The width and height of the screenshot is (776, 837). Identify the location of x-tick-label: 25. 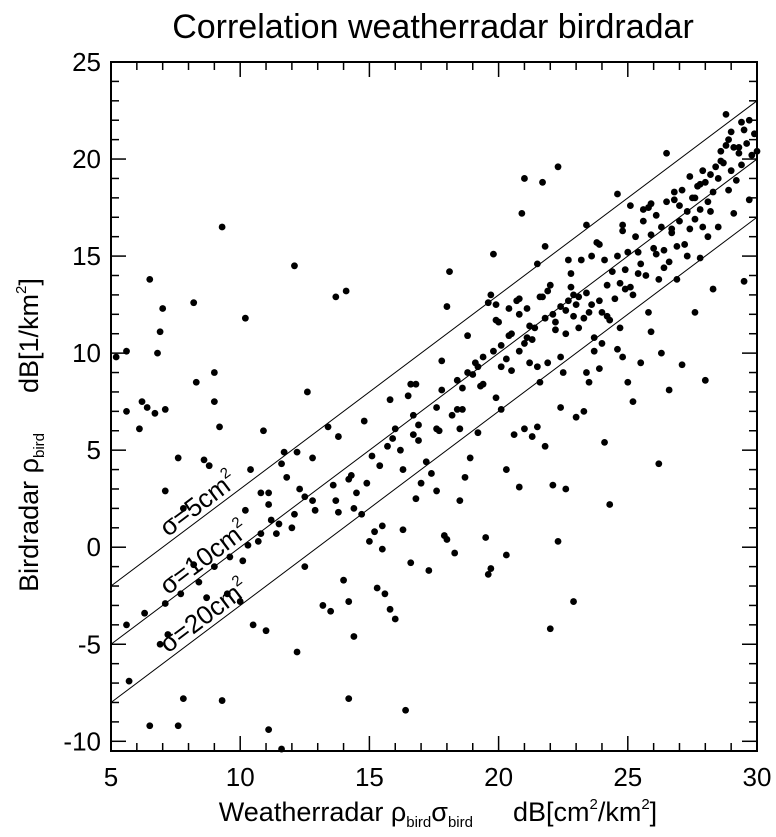
(627, 777).